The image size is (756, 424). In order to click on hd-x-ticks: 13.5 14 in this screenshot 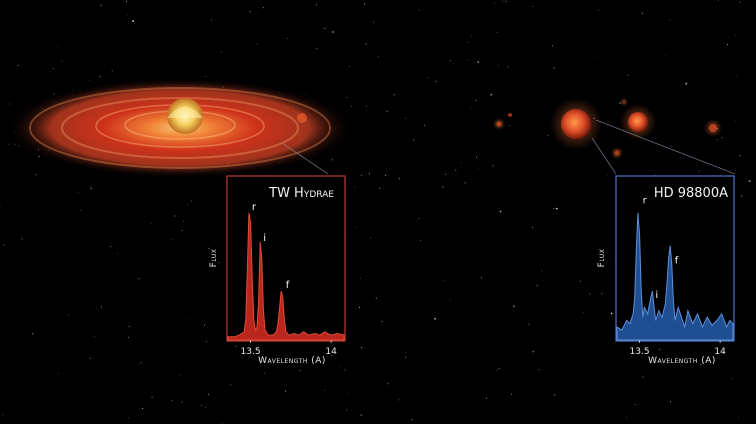, I will do `click(678, 348)`.